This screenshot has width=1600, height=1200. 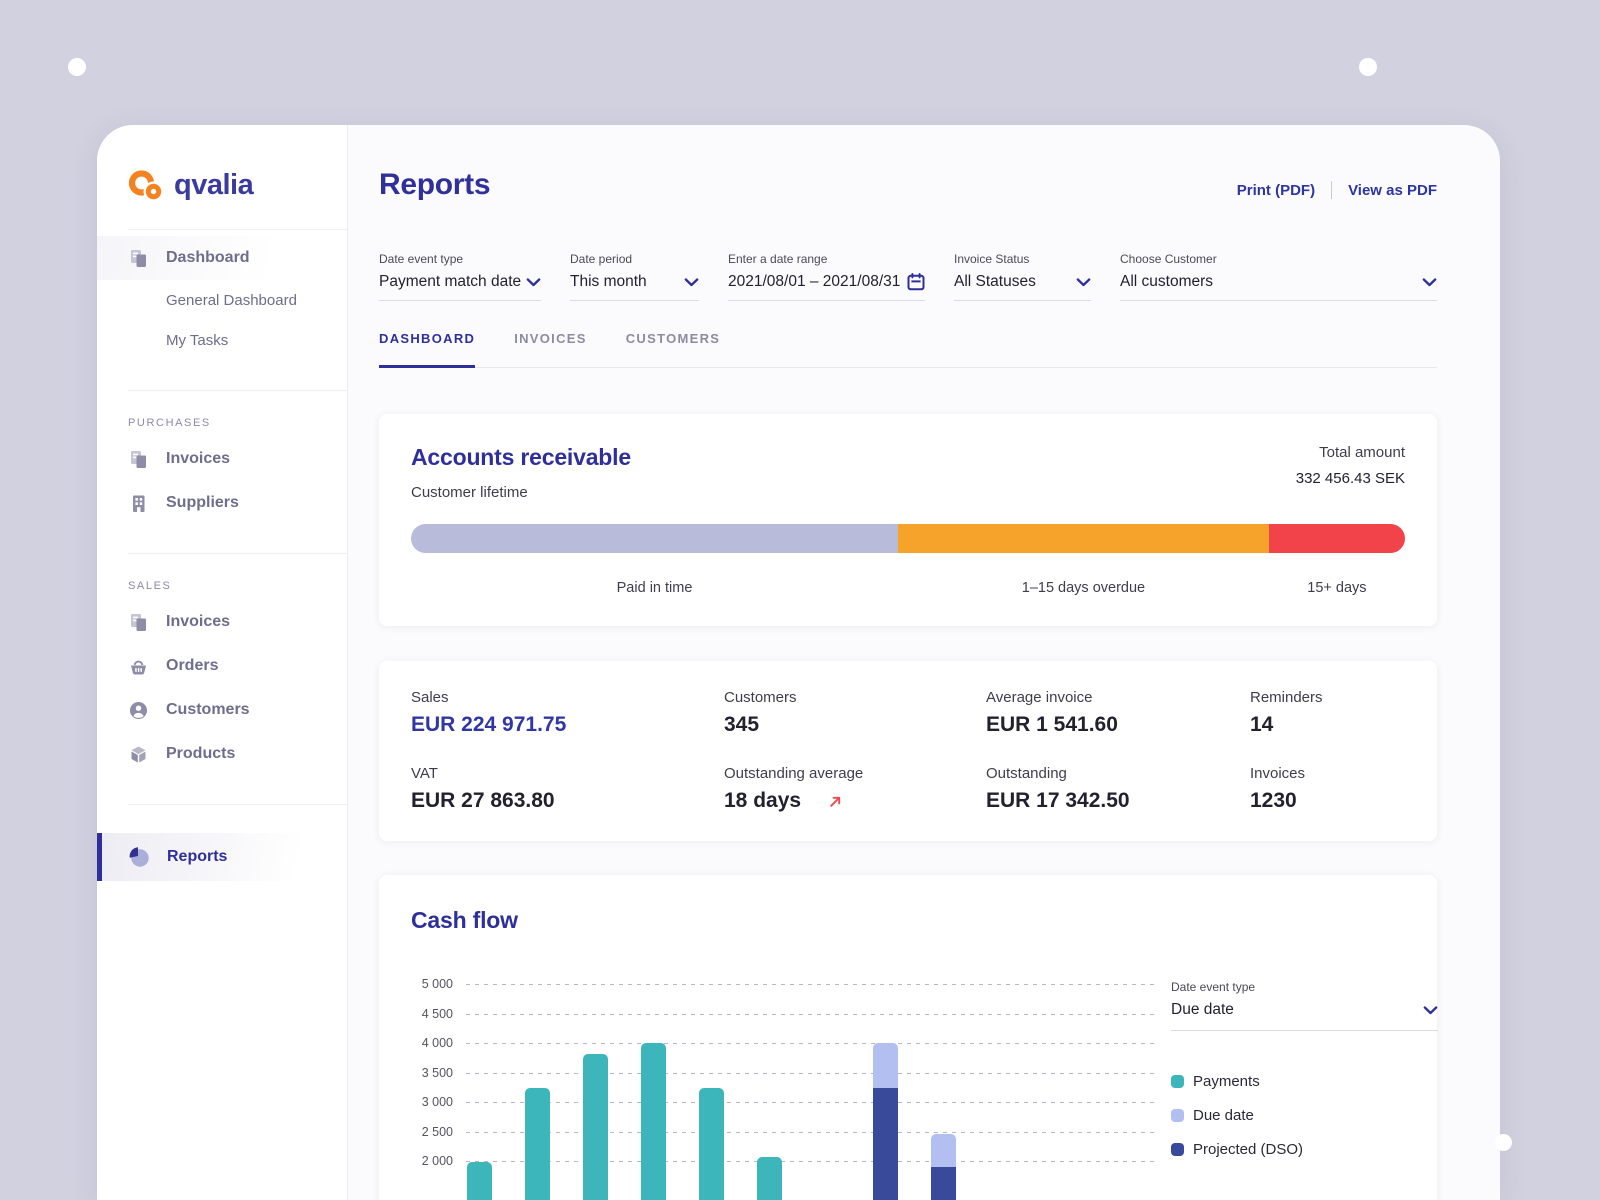 What do you see at coordinates (437, 1043) in the screenshot?
I see `y-axis-label: 4 000` at bounding box center [437, 1043].